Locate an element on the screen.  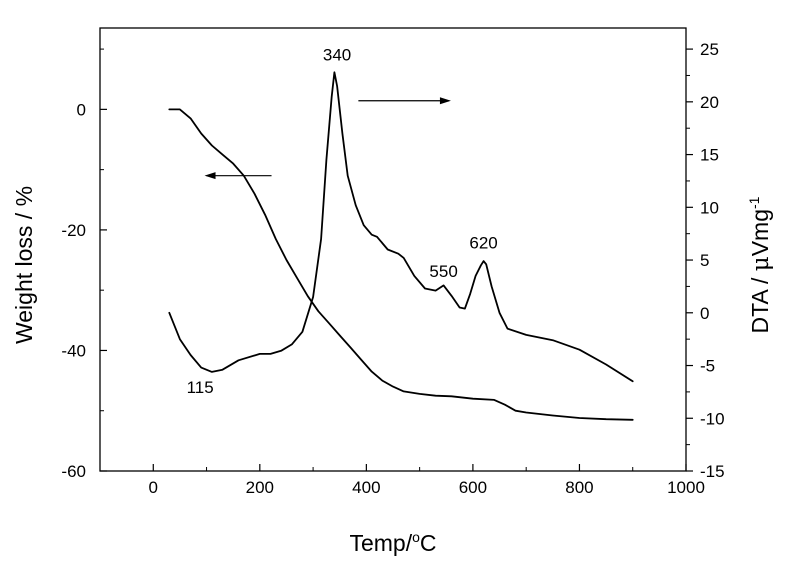
right-y-tick-label: -10 is located at coordinates (712, 418).